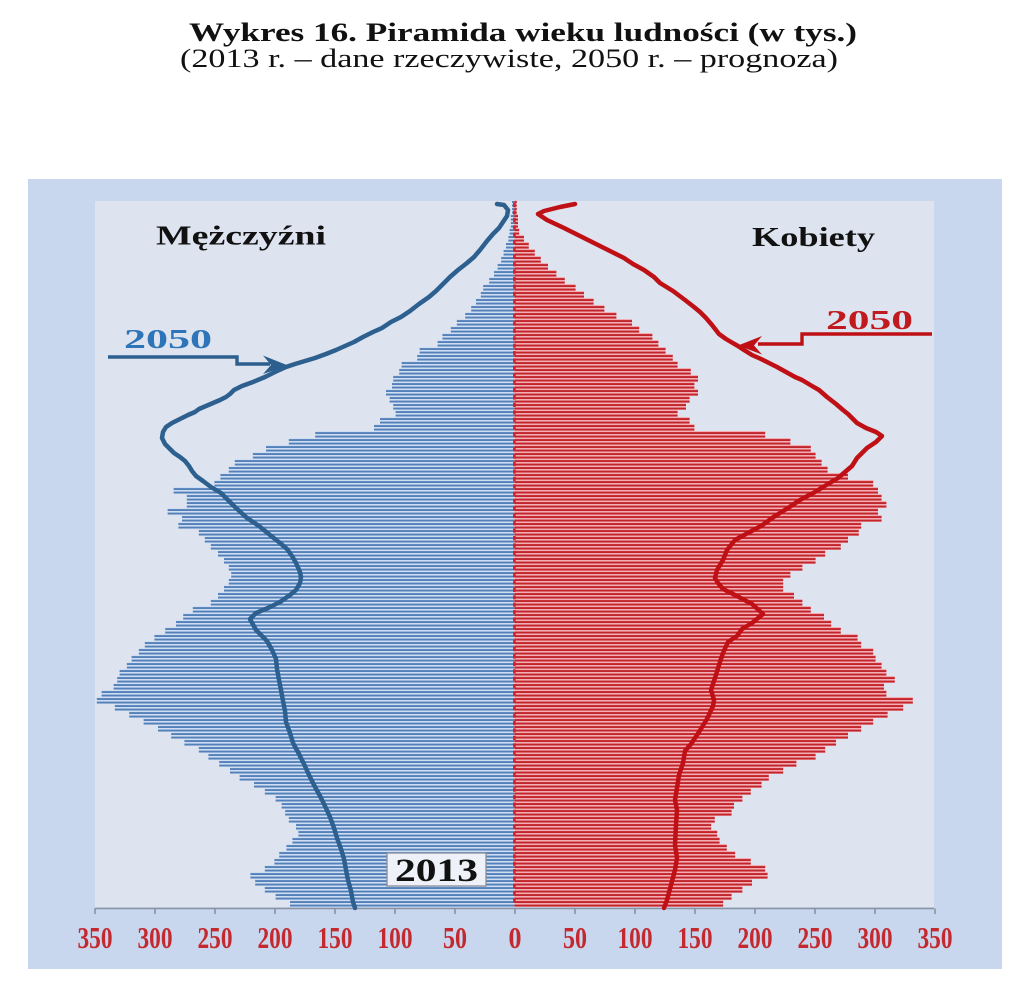  Describe the element at coordinates (241, 236) in the screenshot. I see `svg-text: Mężczyźni` at that location.